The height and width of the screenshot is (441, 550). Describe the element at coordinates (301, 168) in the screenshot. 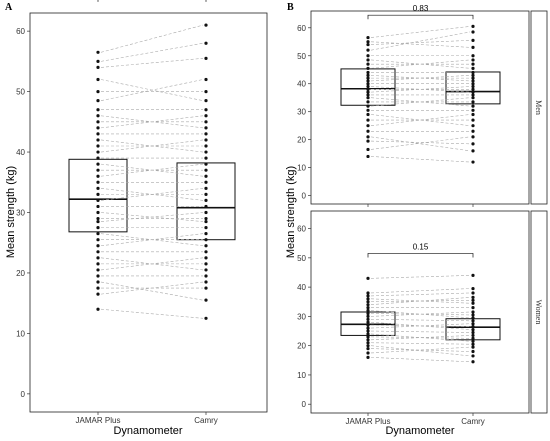

I see `y-tick-label: 10` at that location.